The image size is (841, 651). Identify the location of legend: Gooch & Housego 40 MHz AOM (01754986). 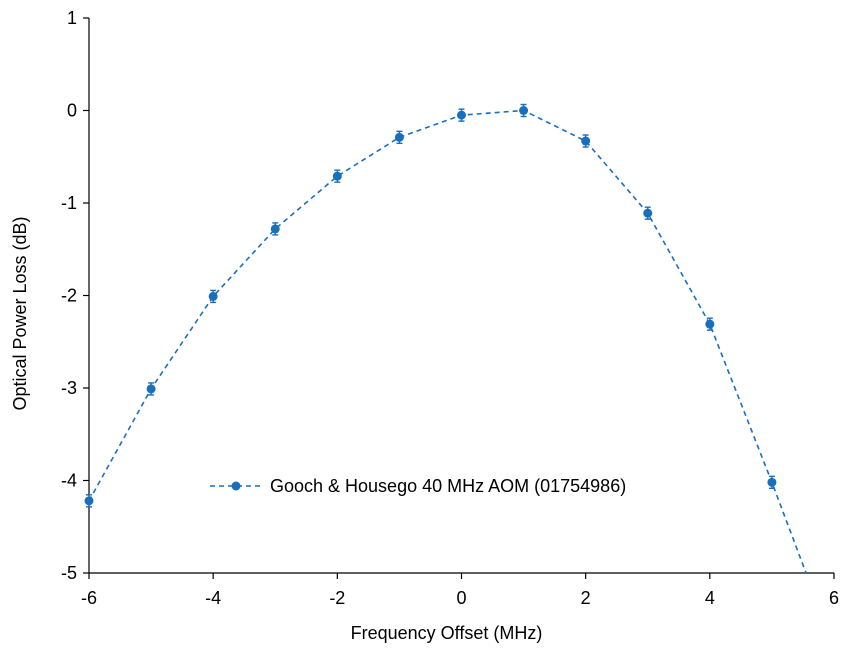
(418, 486).